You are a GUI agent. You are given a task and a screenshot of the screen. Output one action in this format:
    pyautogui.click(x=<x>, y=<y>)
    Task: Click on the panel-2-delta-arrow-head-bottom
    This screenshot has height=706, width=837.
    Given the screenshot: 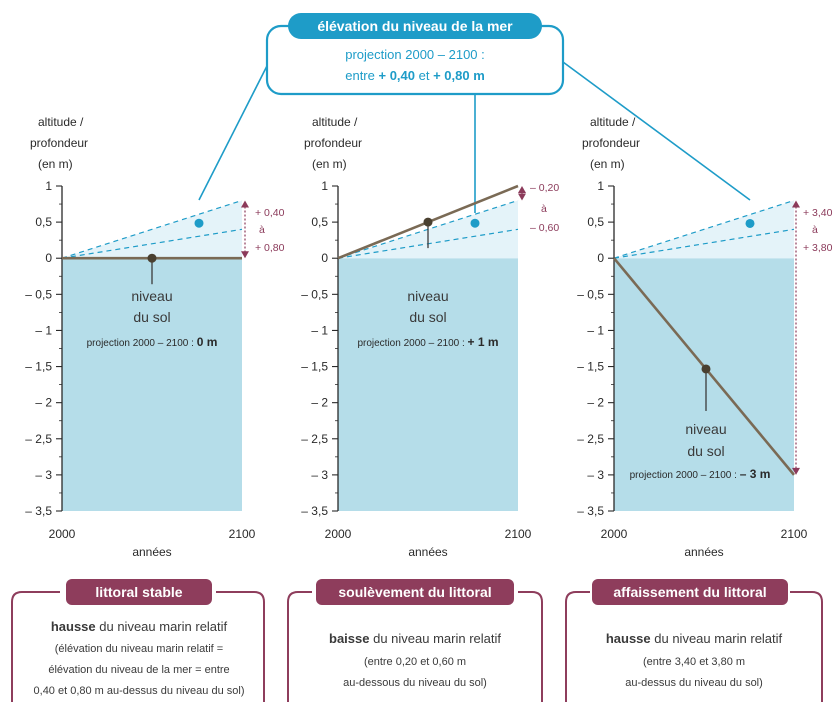 What is the action you would take?
    pyautogui.click(x=522, y=197)
    